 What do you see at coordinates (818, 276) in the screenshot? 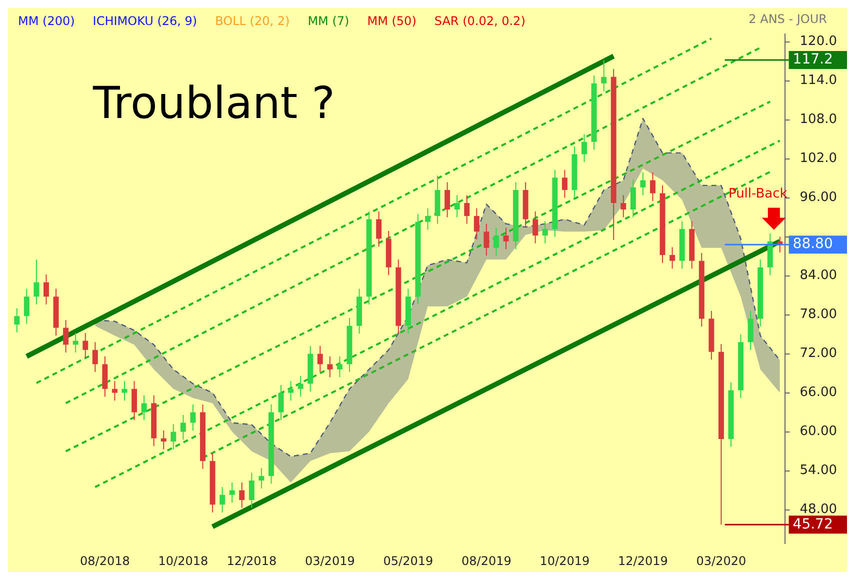
I see `y-tick-label: 84.00` at bounding box center [818, 276].